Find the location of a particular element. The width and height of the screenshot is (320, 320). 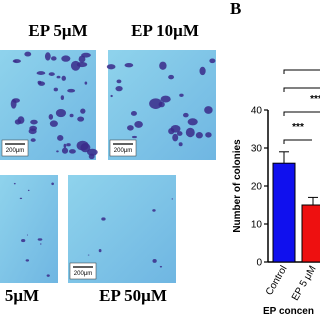

y-tick-label: 30 is located at coordinates (257, 149).